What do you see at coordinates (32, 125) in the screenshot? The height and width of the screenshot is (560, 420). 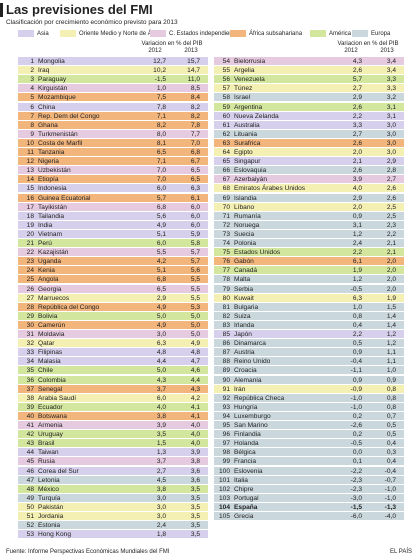 I see `rank: 8` at bounding box center [32, 125].